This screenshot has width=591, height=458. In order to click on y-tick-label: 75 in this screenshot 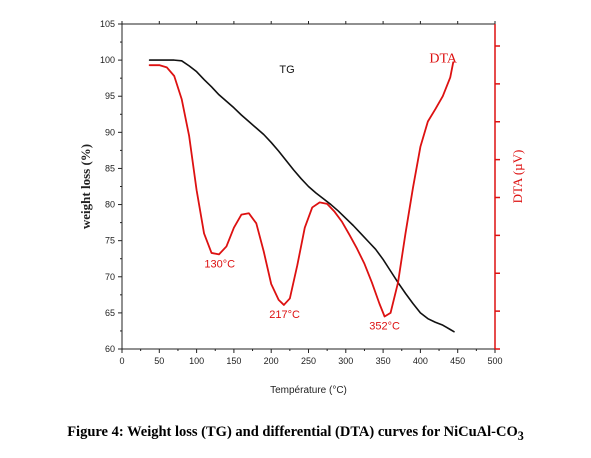, I will do `click(110, 241)`.